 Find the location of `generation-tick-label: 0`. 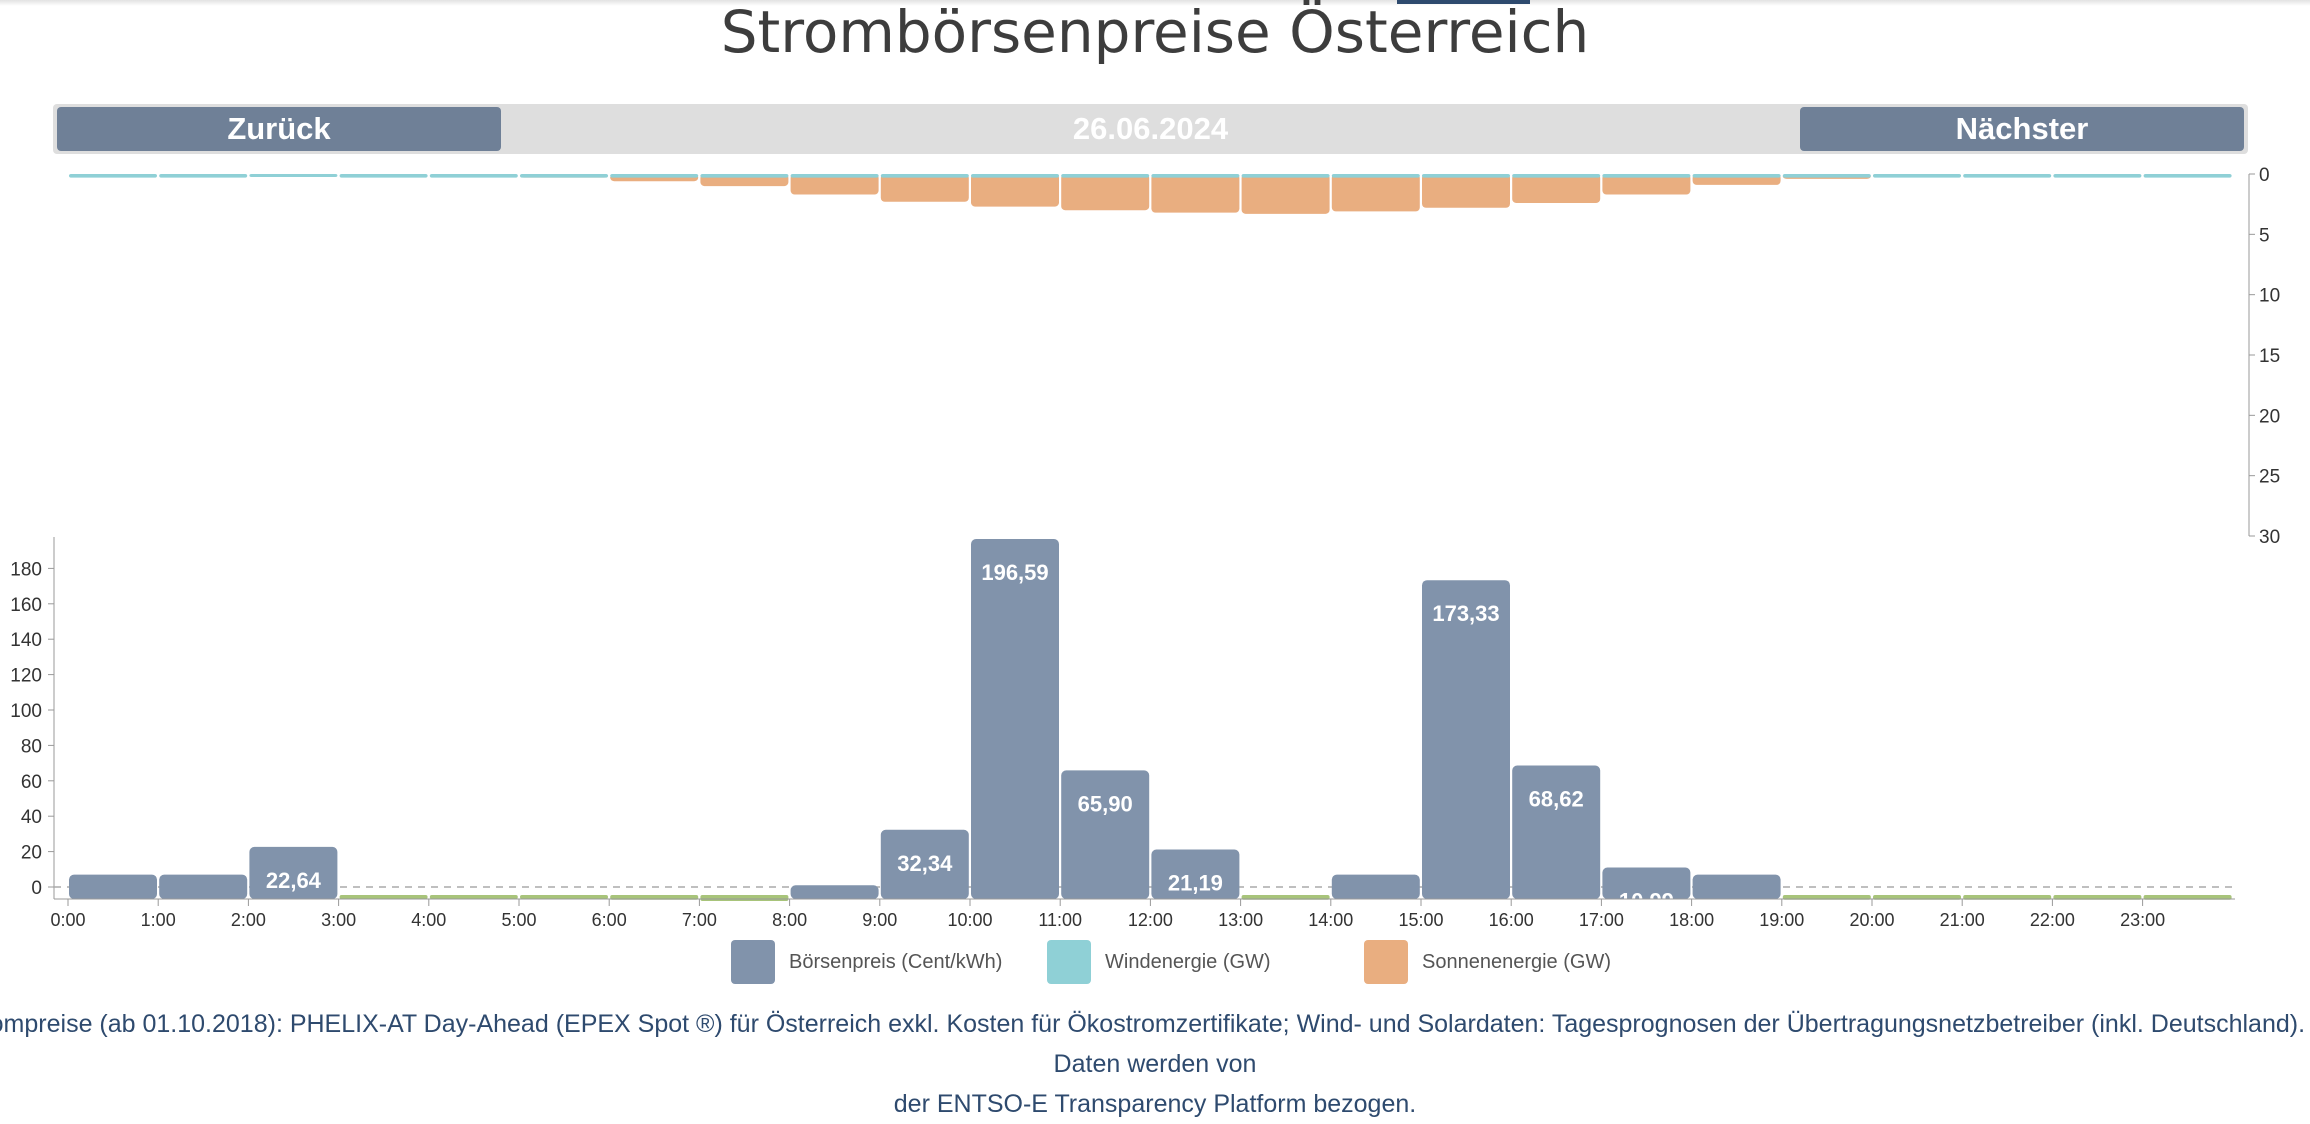

generation-tick-label: 0 is located at coordinates (2264, 175).